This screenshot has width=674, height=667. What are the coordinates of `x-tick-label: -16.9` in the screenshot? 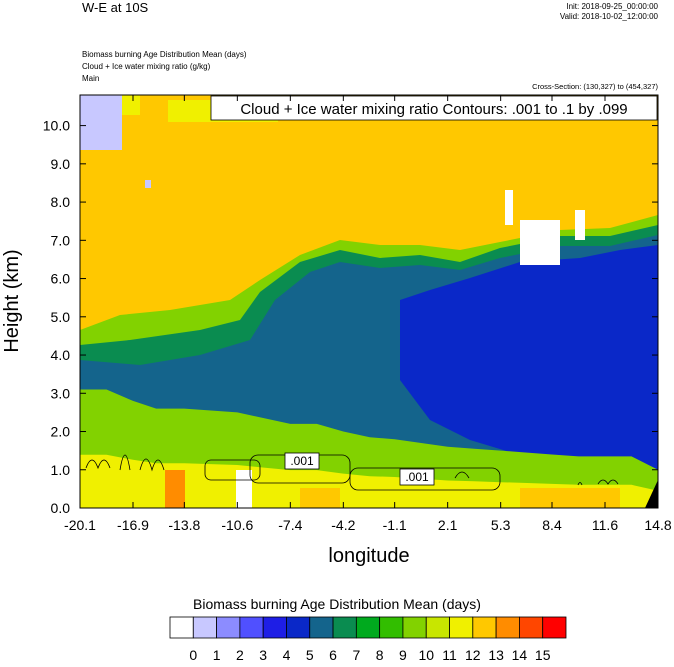 It's located at (133, 525).